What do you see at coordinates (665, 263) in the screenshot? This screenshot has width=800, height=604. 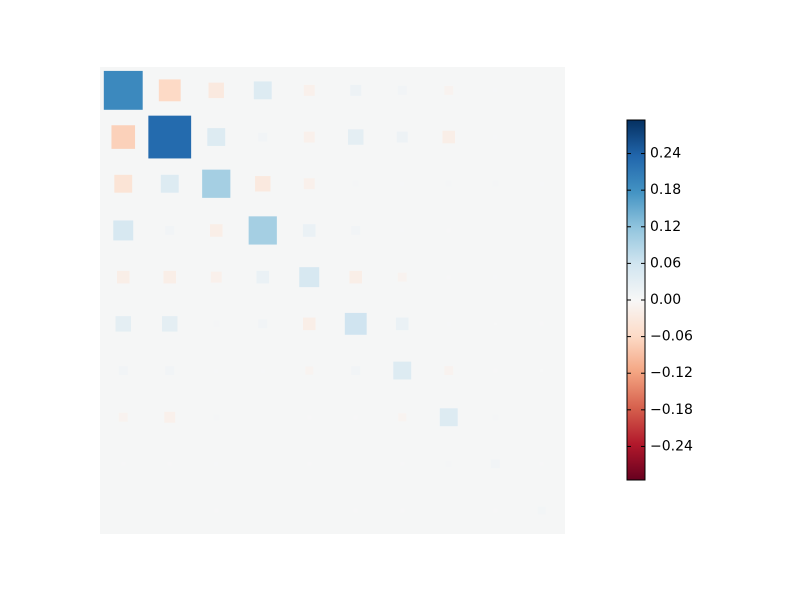 I see `colorbar-tick-label: 0.06` at bounding box center [665, 263].